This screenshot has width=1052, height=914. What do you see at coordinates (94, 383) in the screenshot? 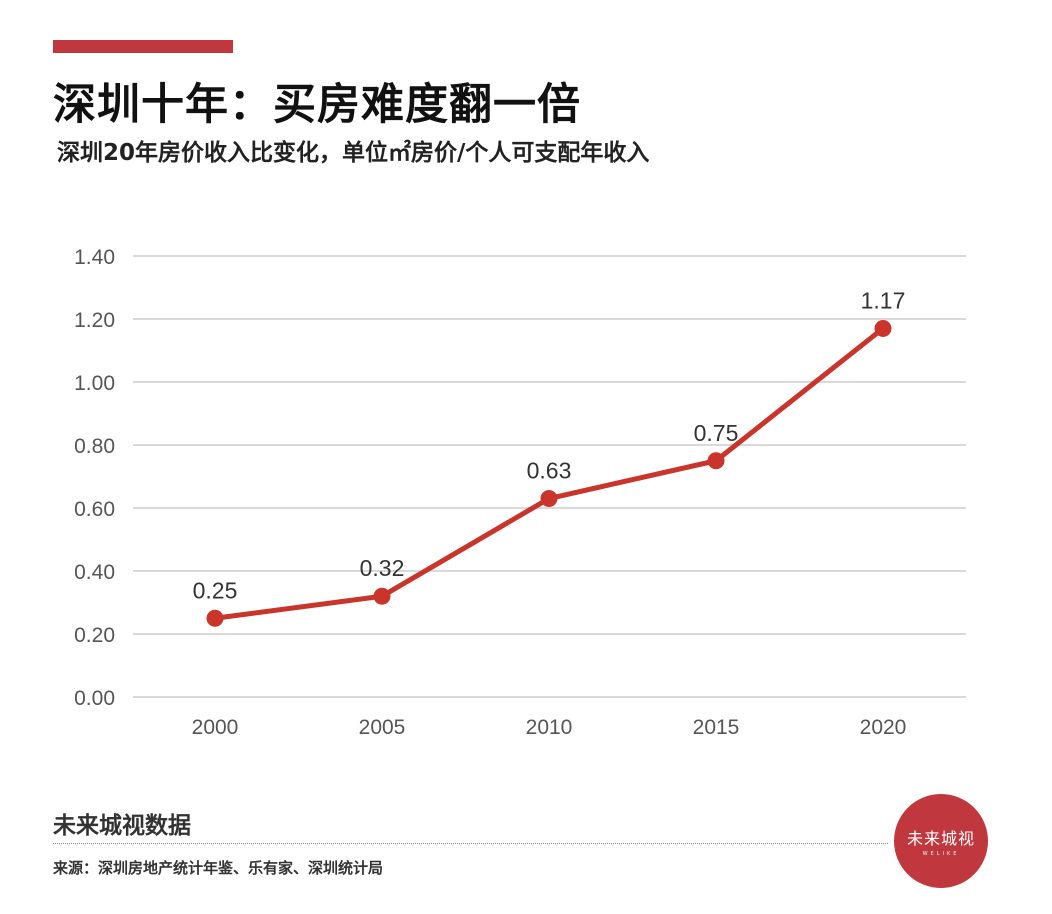
I see `y-tick-label: 1.00` at bounding box center [94, 383].